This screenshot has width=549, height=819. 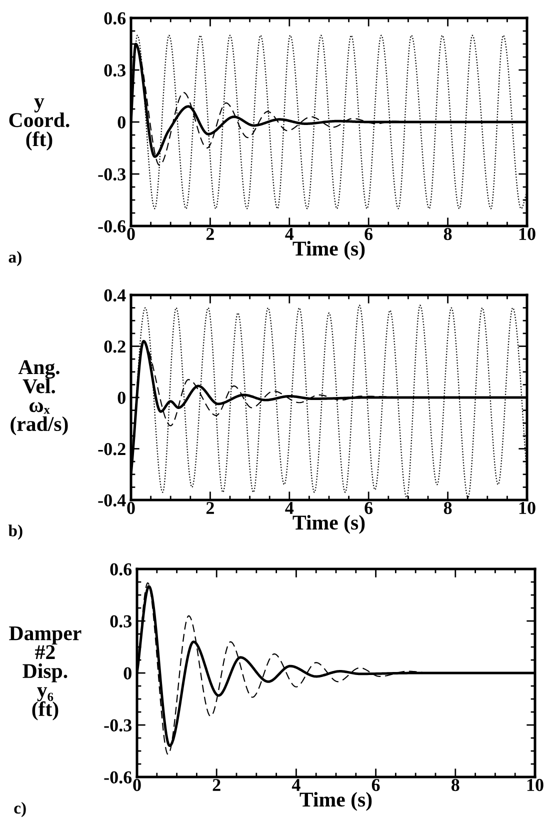 What do you see at coordinates (15, 258) in the screenshot?
I see `text: a)` at bounding box center [15, 258].